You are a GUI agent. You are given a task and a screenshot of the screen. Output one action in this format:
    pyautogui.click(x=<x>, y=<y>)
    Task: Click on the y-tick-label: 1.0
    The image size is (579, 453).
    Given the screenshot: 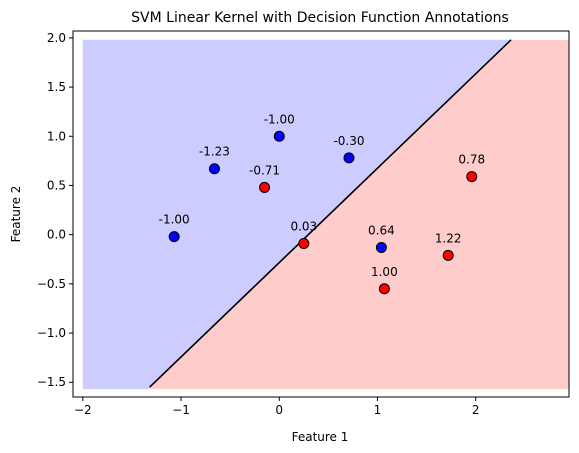 What is the action you would take?
    pyautogui.click(x=56, y=136)
    